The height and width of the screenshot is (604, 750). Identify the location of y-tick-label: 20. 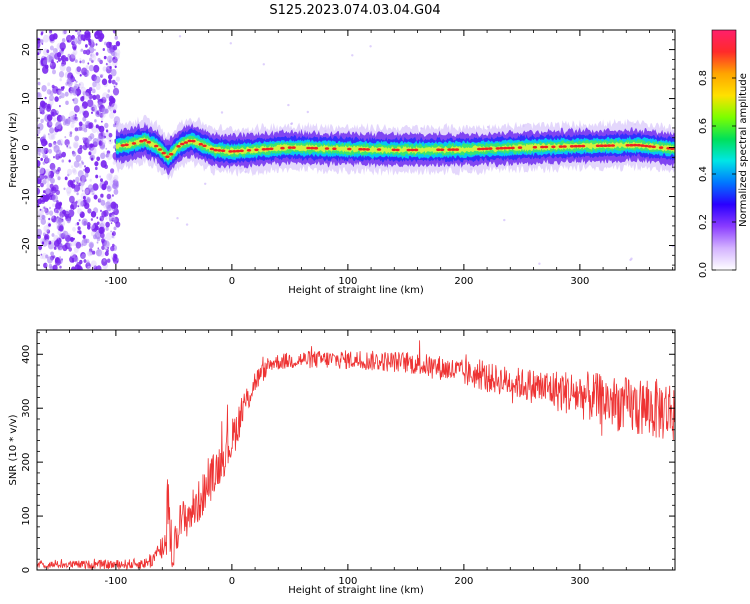
(26, 49).